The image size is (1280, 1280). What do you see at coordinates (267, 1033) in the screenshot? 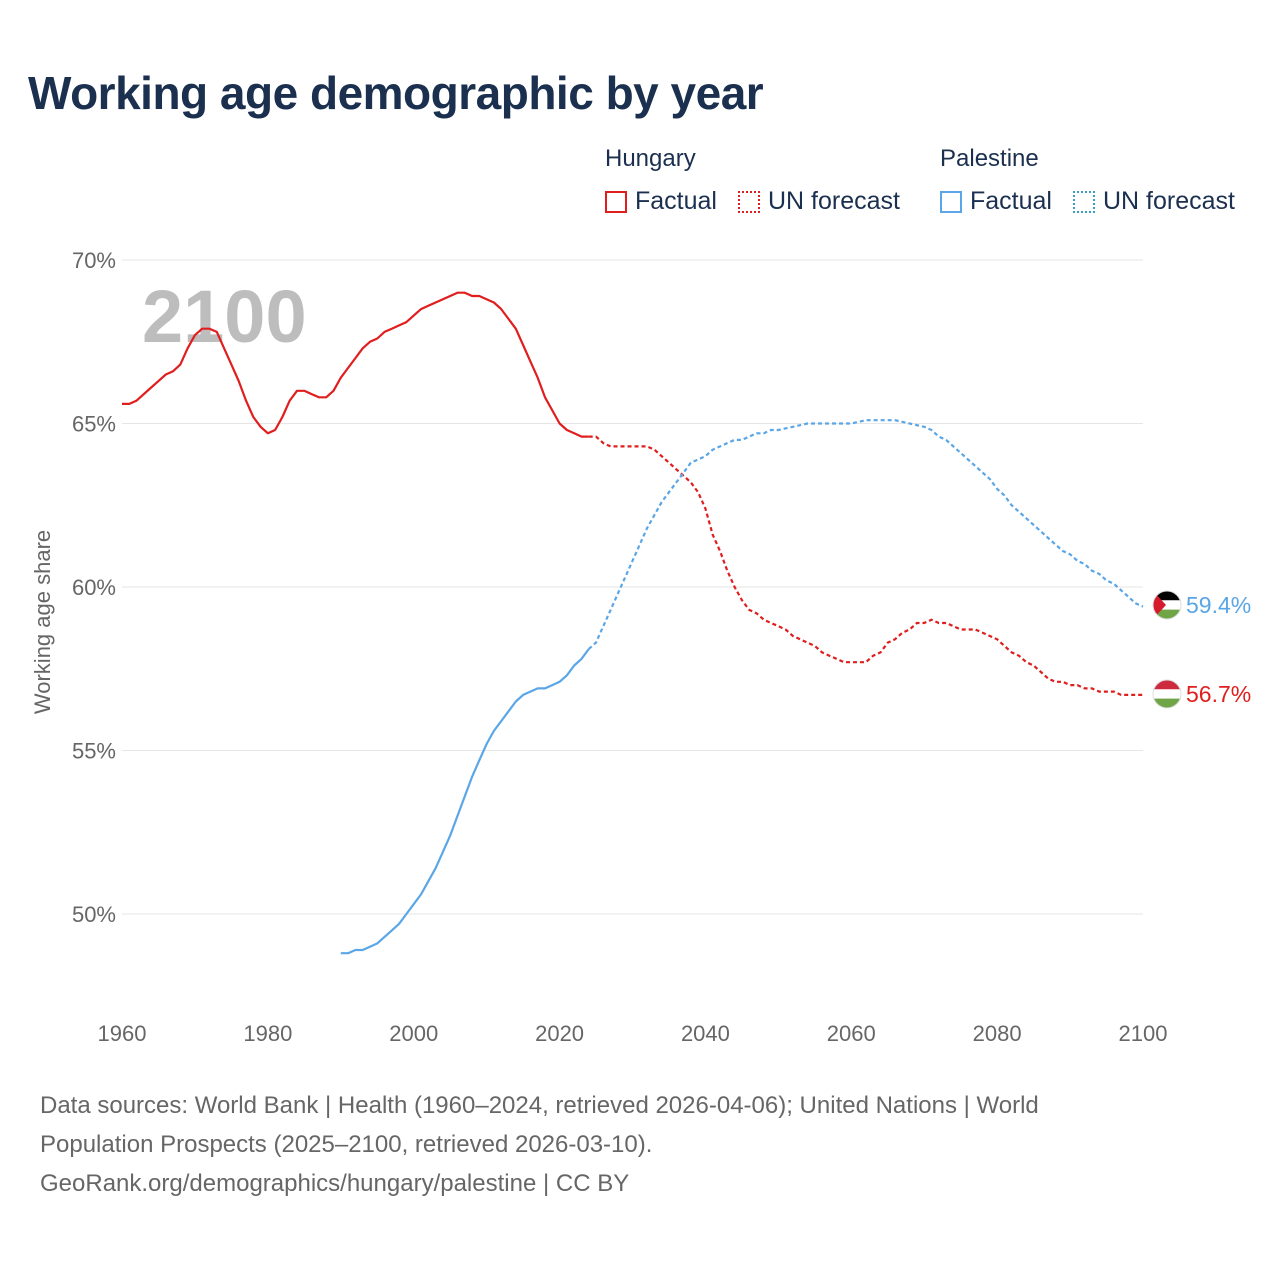
I see `x-tick-label: 1980` at bounding box center [267, 1033].